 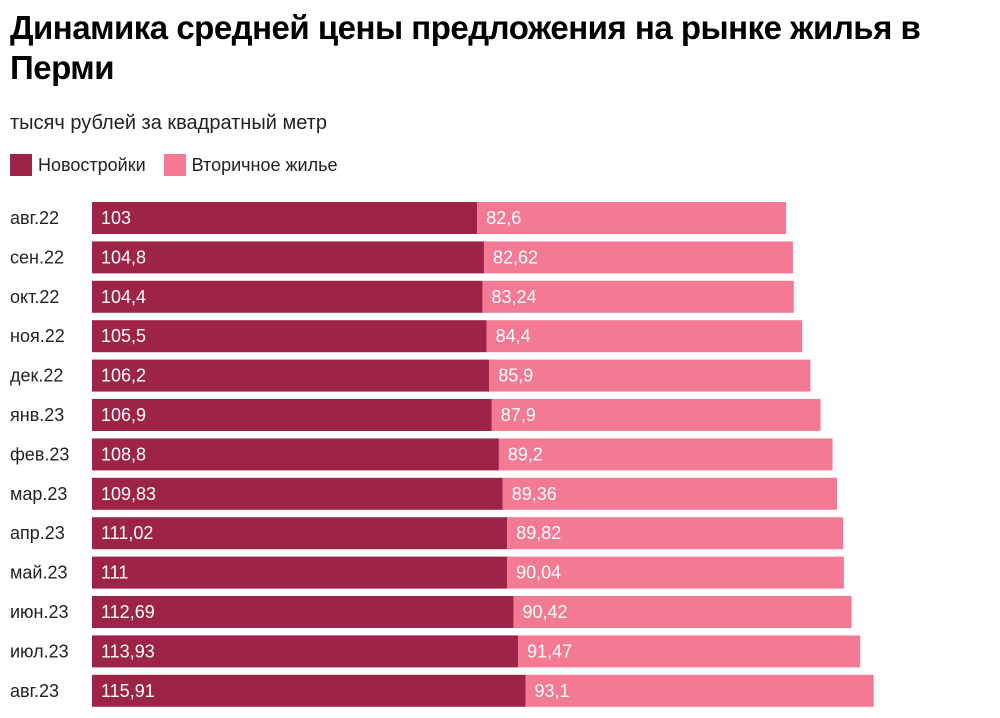 I want to click on value-label-secondary-housing: 90,04, so click(x=538, y=573).